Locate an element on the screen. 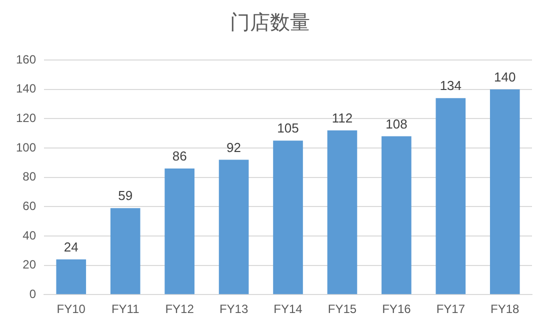 This screenshot has height=329, width=550. y-tick-label: 40 is located at coordinates (29, 235).